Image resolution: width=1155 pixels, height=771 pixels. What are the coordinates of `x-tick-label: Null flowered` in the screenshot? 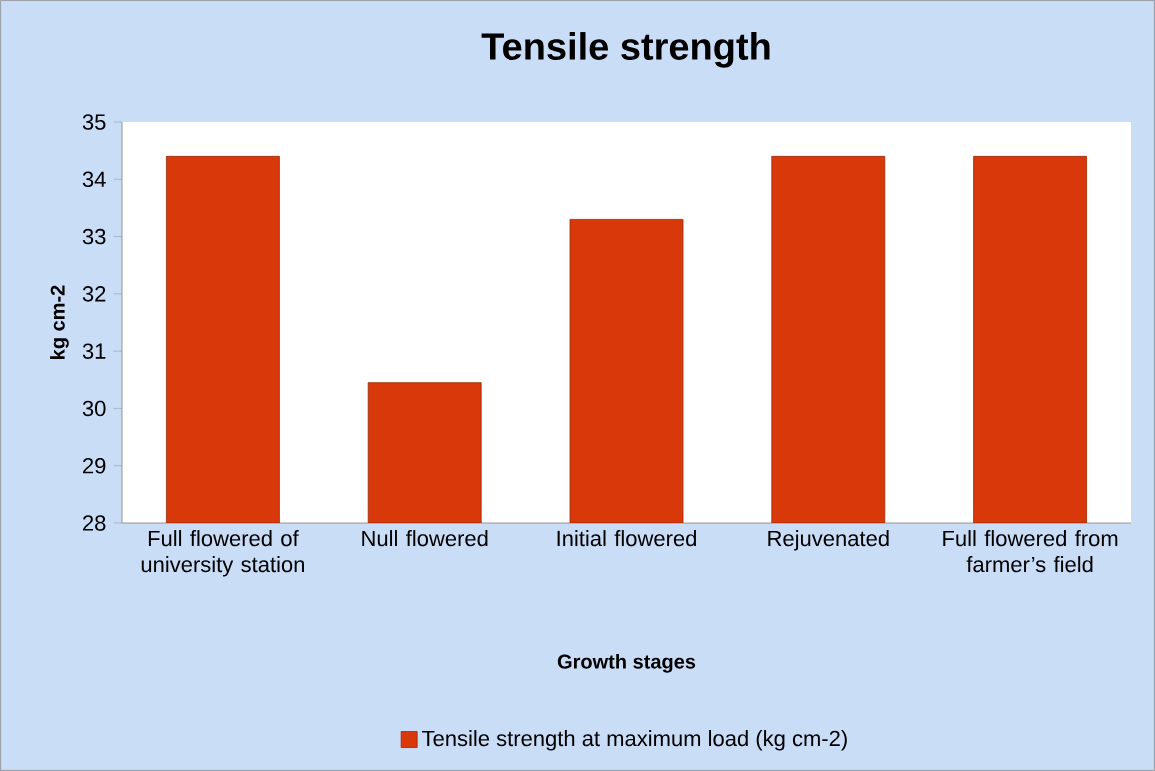 It's located at (425, 538).